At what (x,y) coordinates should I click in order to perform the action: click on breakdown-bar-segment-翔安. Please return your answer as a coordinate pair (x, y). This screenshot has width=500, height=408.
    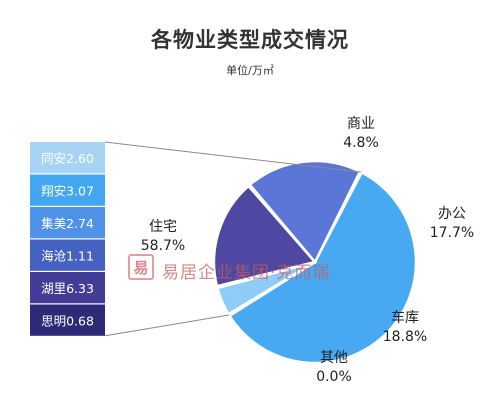
    Looking at the image, I should click on (67, 190).